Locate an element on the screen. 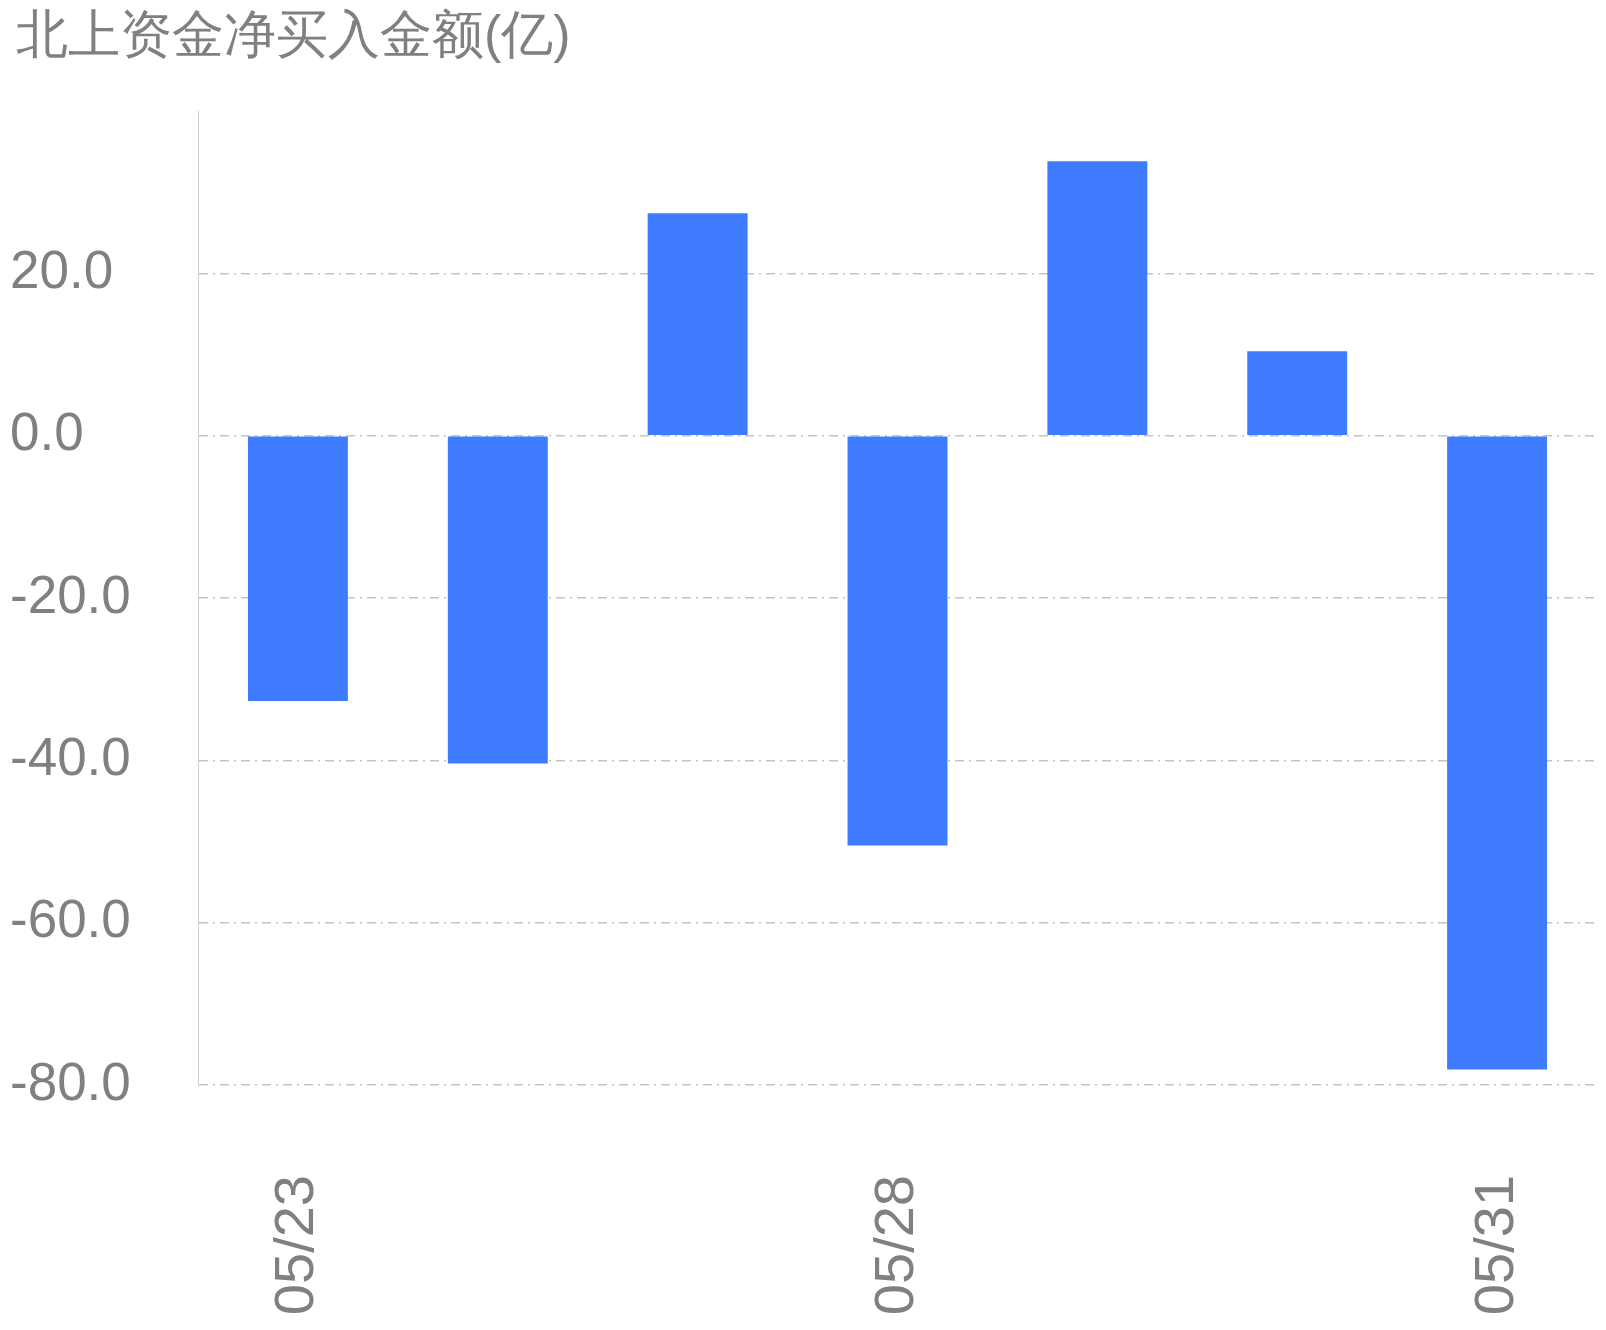  x-tick-label: 05/23 is located at coordinates (294, 1245).